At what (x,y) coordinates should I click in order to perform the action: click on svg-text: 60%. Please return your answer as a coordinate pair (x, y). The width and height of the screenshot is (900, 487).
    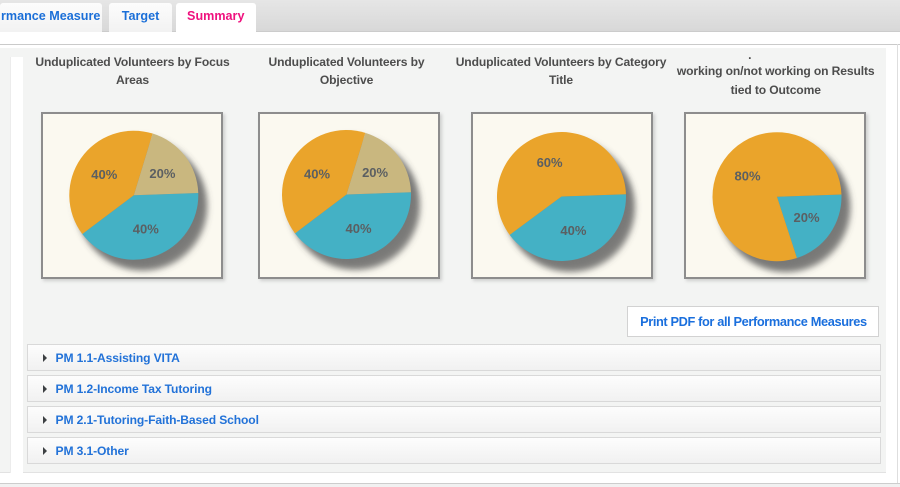
    Looking at the image, I should click on (549, 162).